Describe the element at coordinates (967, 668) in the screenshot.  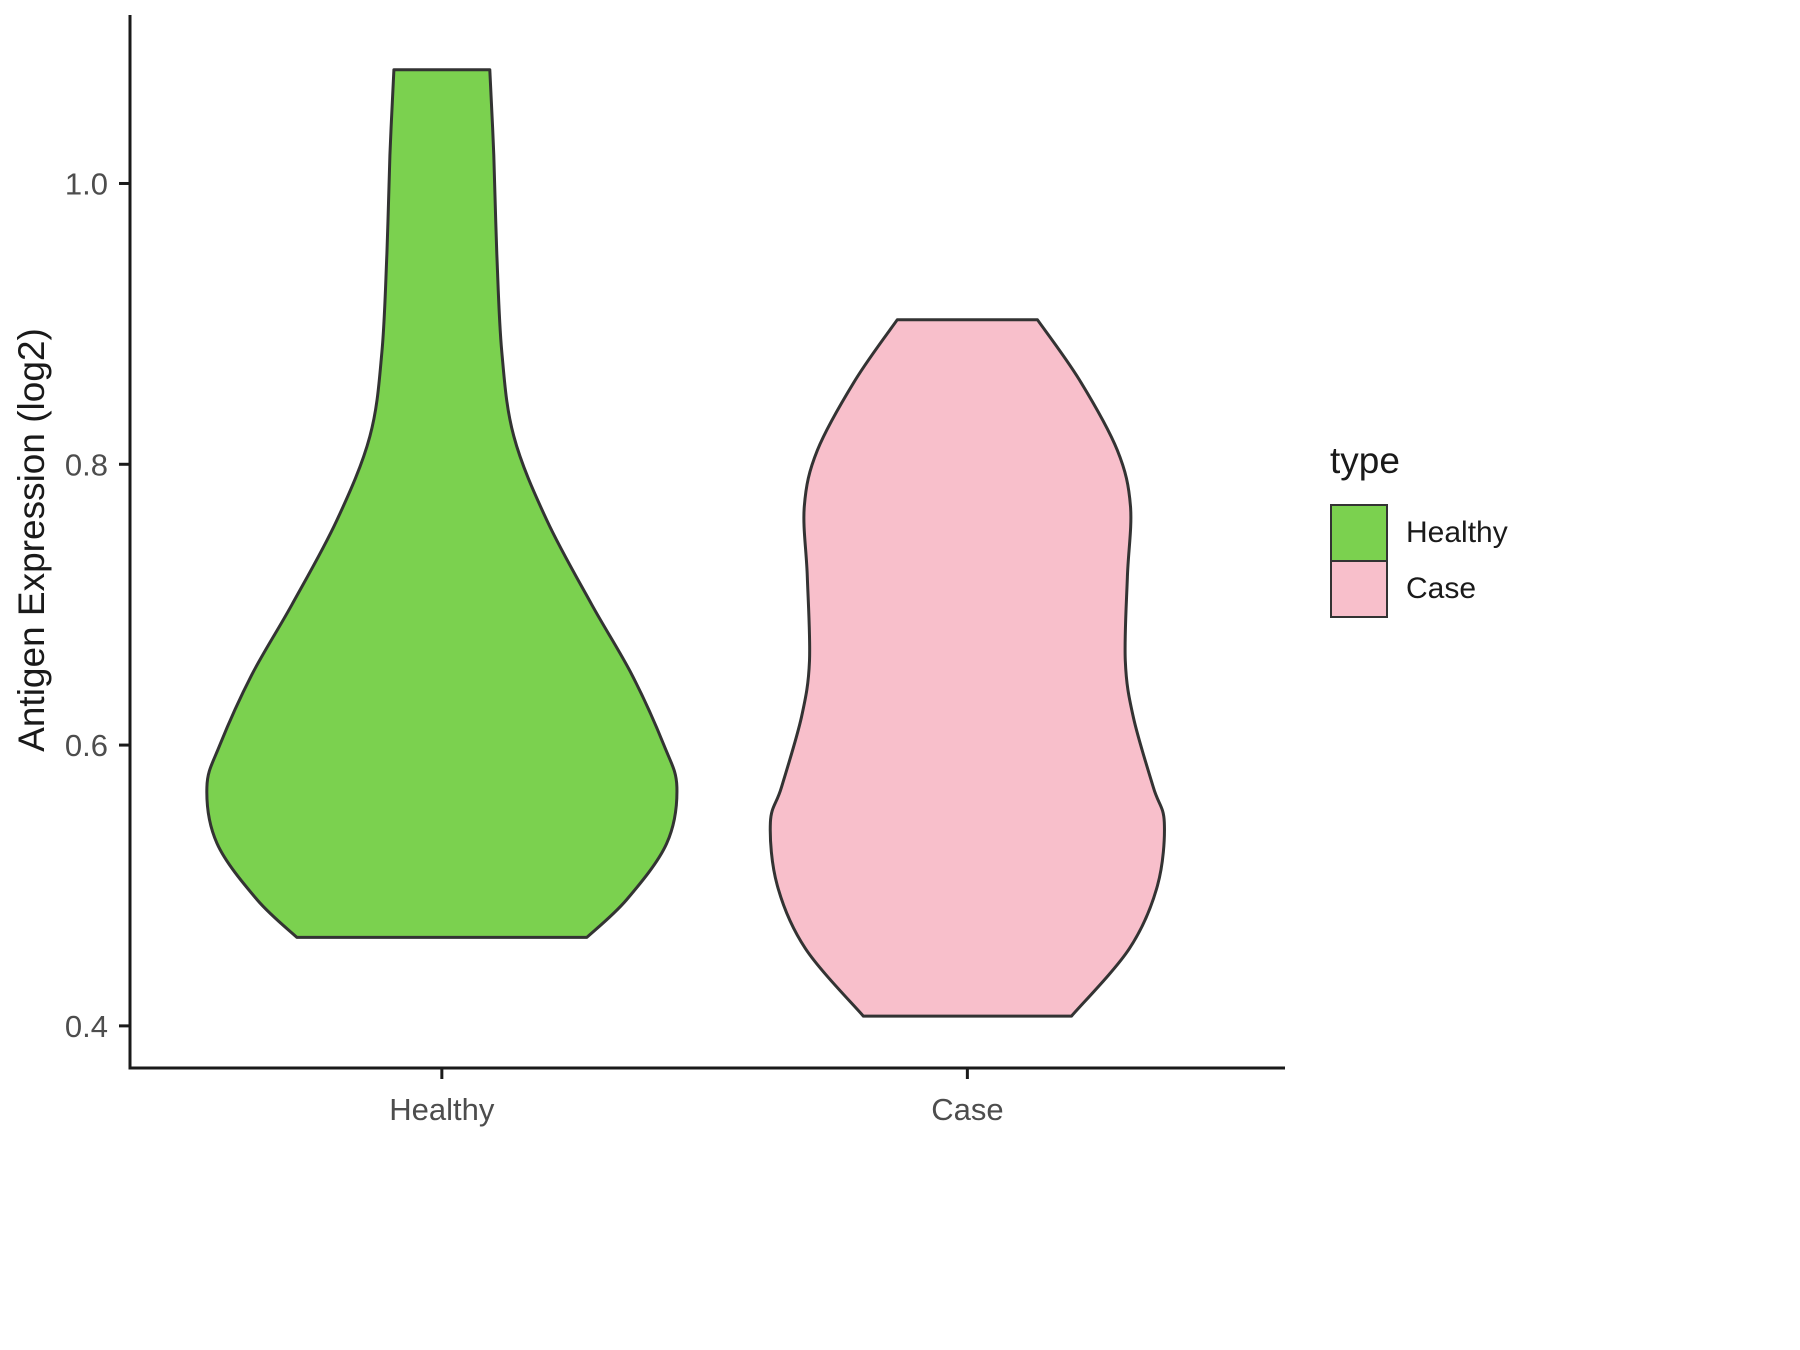
I see `violin-case` at that location.